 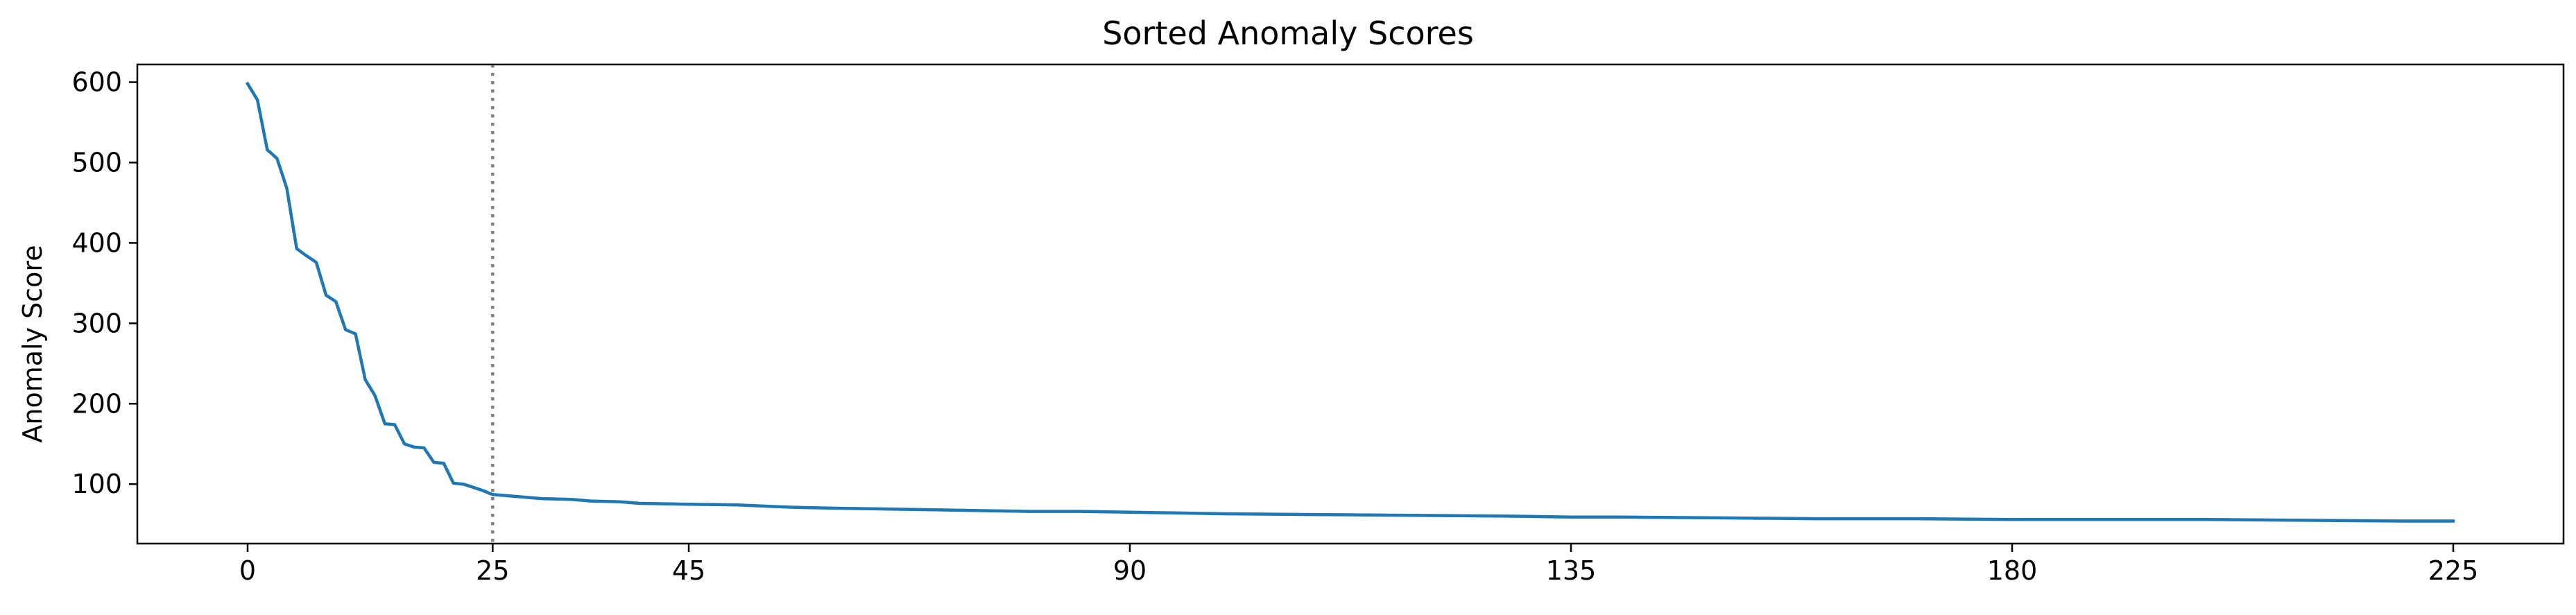 What do you see at coordinates (2012, 570) in the screenshot?
I see `x-tick-label: 180` at bounding box center [2012, 570].